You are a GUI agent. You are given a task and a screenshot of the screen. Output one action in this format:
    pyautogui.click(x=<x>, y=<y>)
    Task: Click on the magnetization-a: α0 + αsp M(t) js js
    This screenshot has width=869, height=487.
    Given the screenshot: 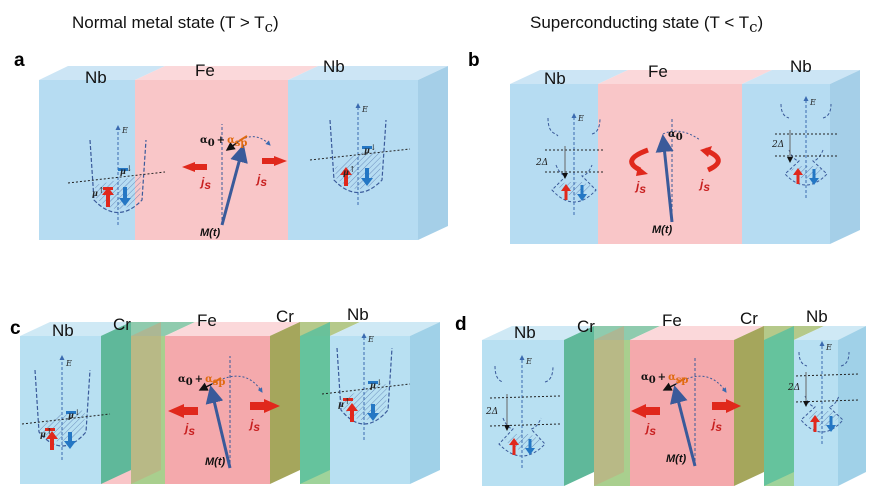 What is the action you would take?
    pyautogui.click(x=234, y=181)
    